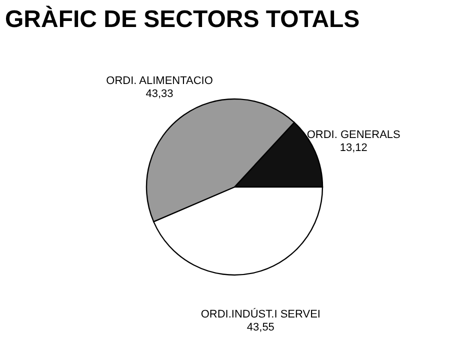  What do you see at coordinates (260, 327) in the screenshot?
I see `data-label: 43,55` at bounding box center [260, 327].